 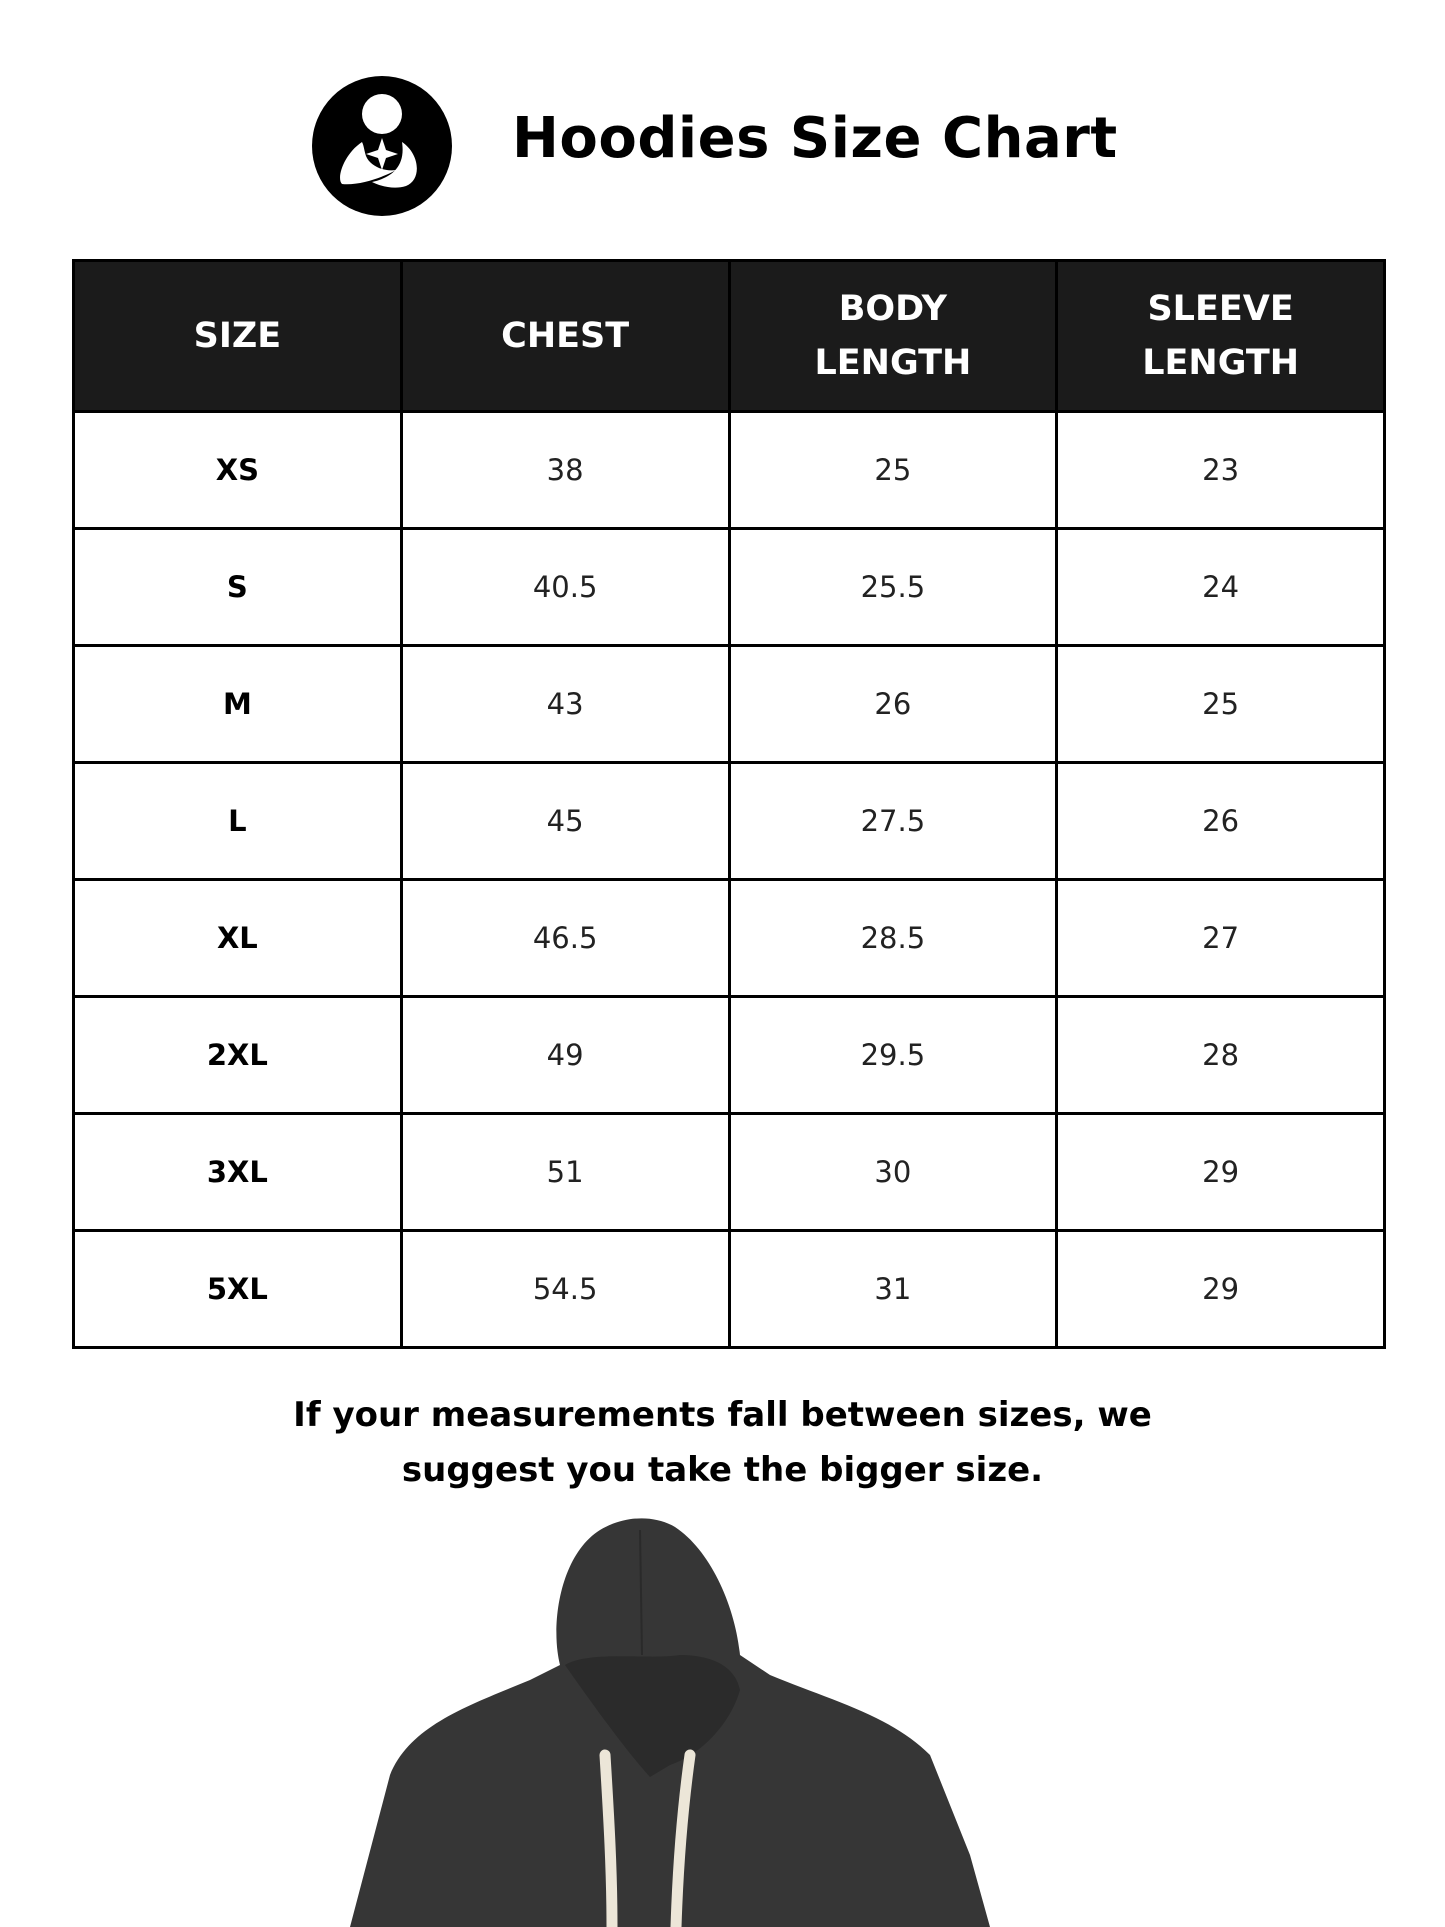 I want to click on body-length-cell: 28.5, so click(x=893, y=938).